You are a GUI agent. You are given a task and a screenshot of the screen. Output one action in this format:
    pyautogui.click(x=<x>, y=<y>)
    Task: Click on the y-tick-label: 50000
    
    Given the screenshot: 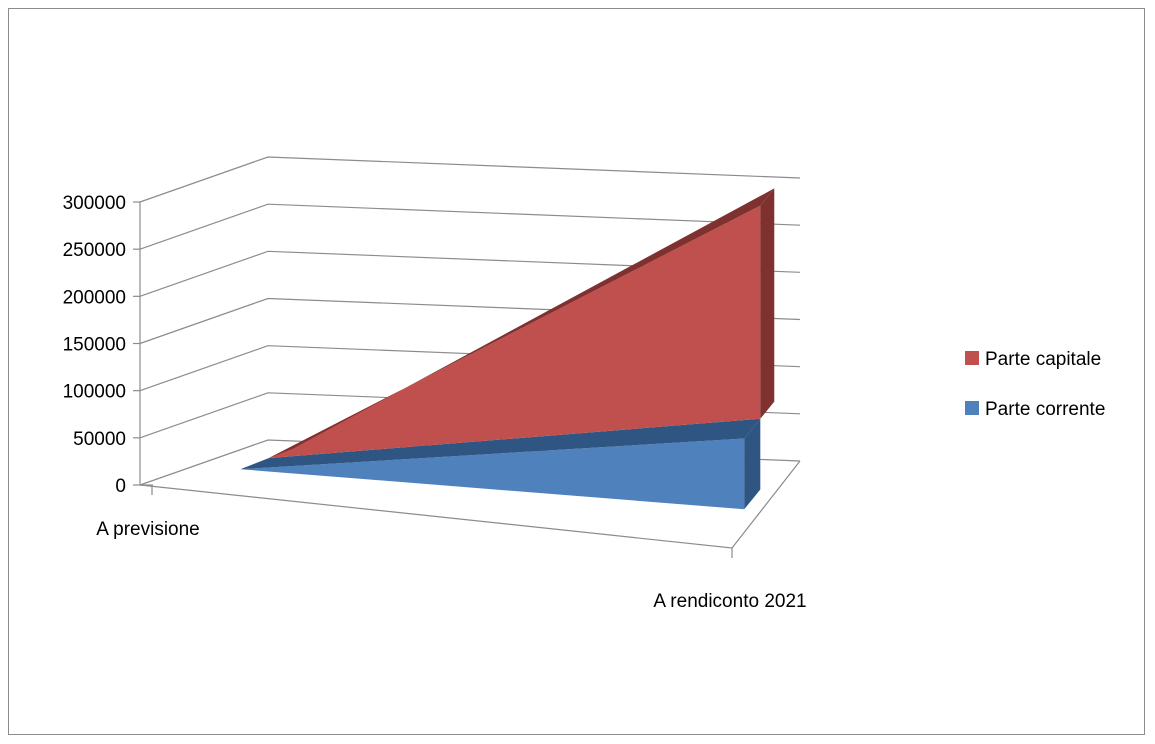 What is the action you would take?
    pyautogui.click(x=99, y=439)
    